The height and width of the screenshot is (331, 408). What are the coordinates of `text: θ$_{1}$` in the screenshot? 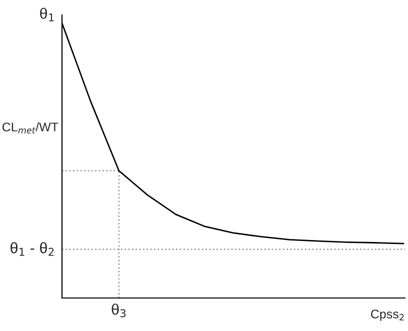 It's located at (47, 15).